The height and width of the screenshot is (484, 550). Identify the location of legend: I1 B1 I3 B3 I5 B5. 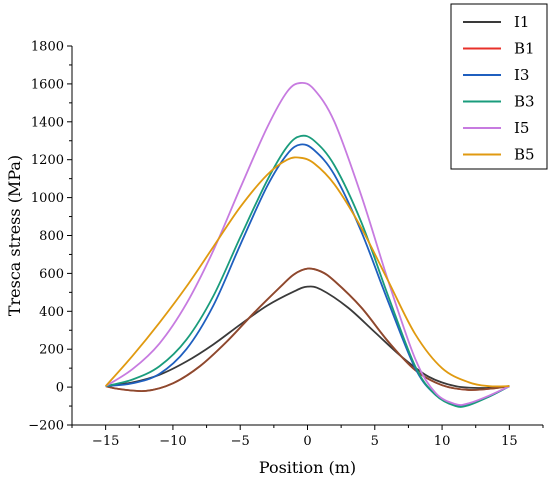
(499, 86).